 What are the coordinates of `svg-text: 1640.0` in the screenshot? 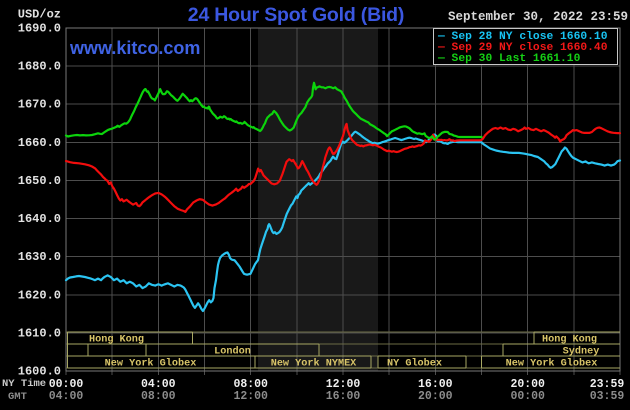 It's located at (39, 219).